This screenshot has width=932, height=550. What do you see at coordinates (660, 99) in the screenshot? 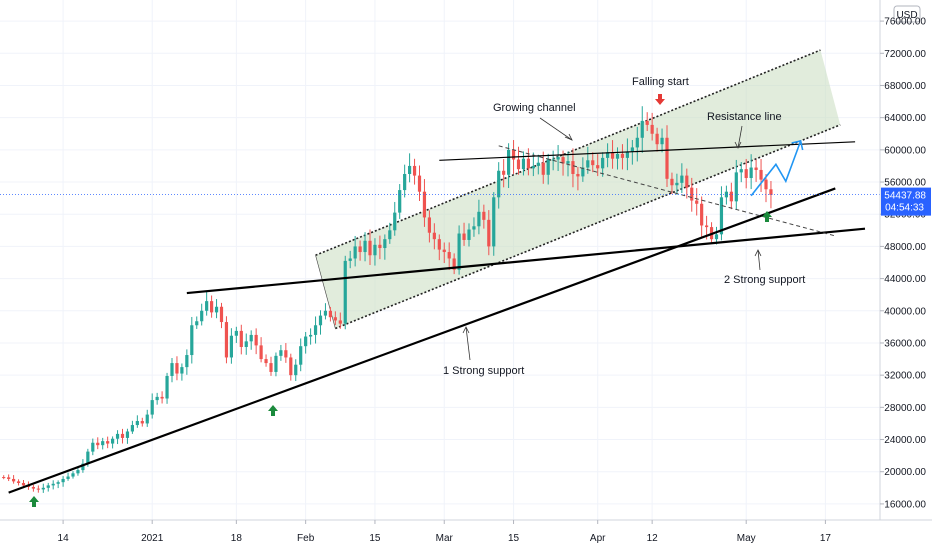
I see `falling-start-arrow` at bounding box center [660, 99].